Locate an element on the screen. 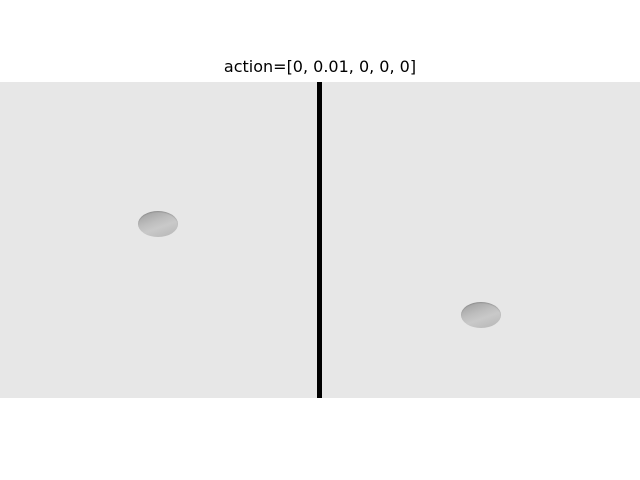 The height and width of the screenshot is (480, 640). panel-divider is located at coordinates (319, 240).